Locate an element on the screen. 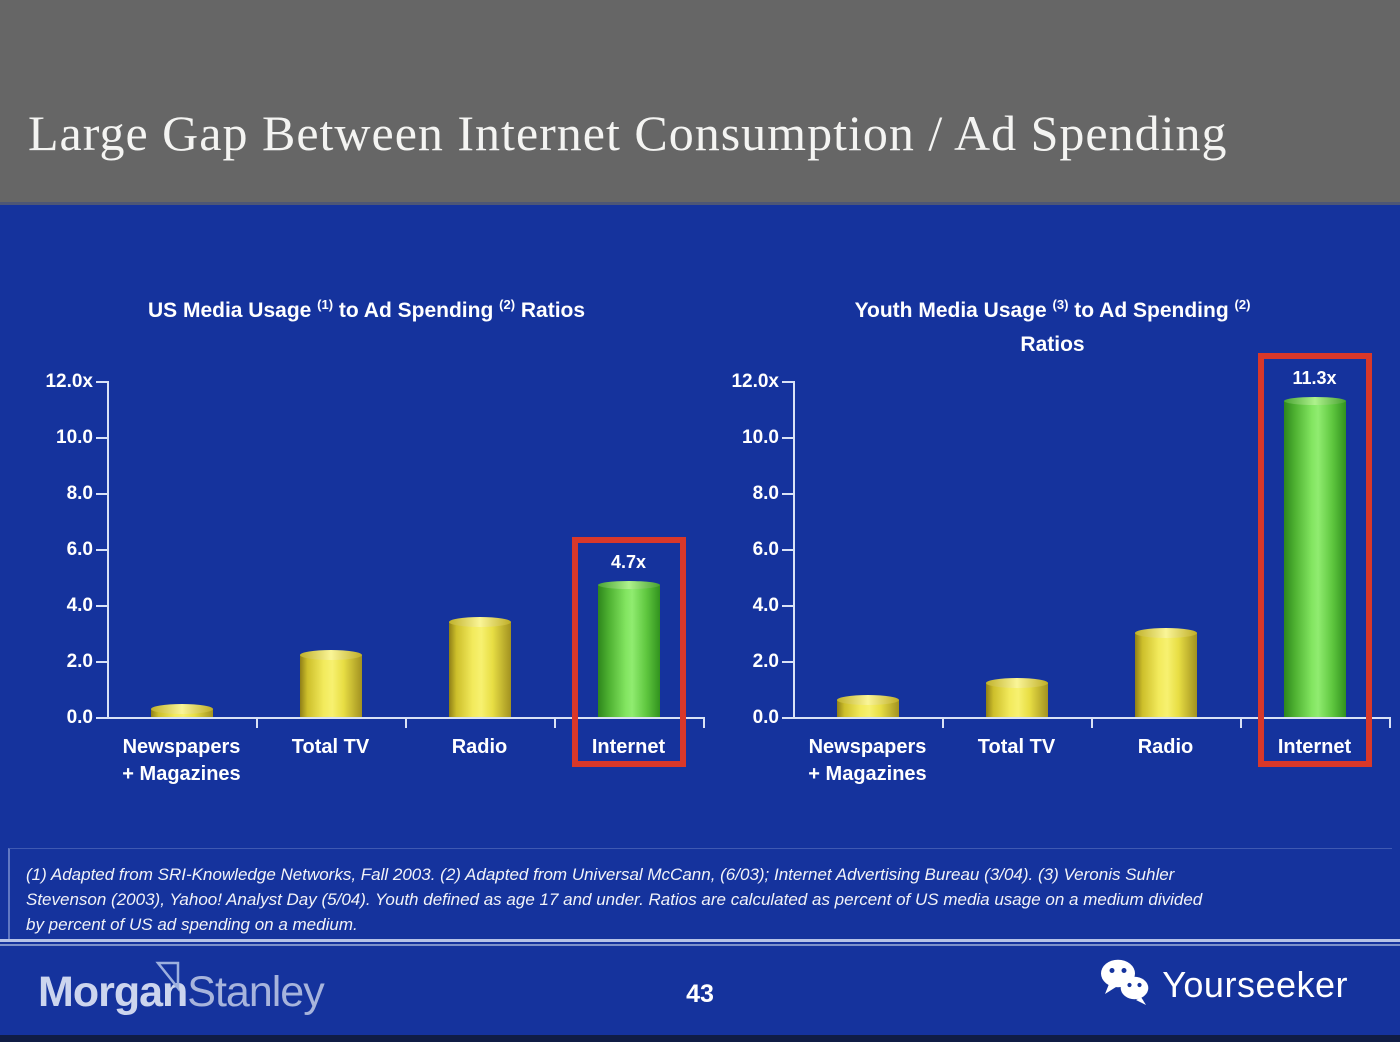 The height and width of the screenshot is (1042, 1400). title-superscript: (3) is located at coordinates (1060, 304).